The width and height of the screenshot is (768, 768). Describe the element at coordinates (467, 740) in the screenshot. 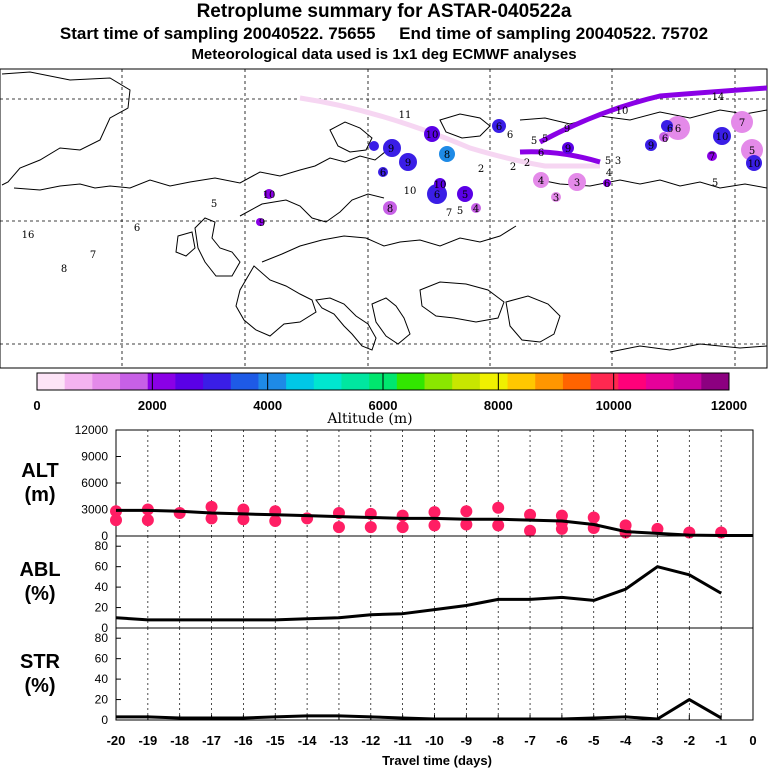

I see `x-tick-label: -9` at that location.